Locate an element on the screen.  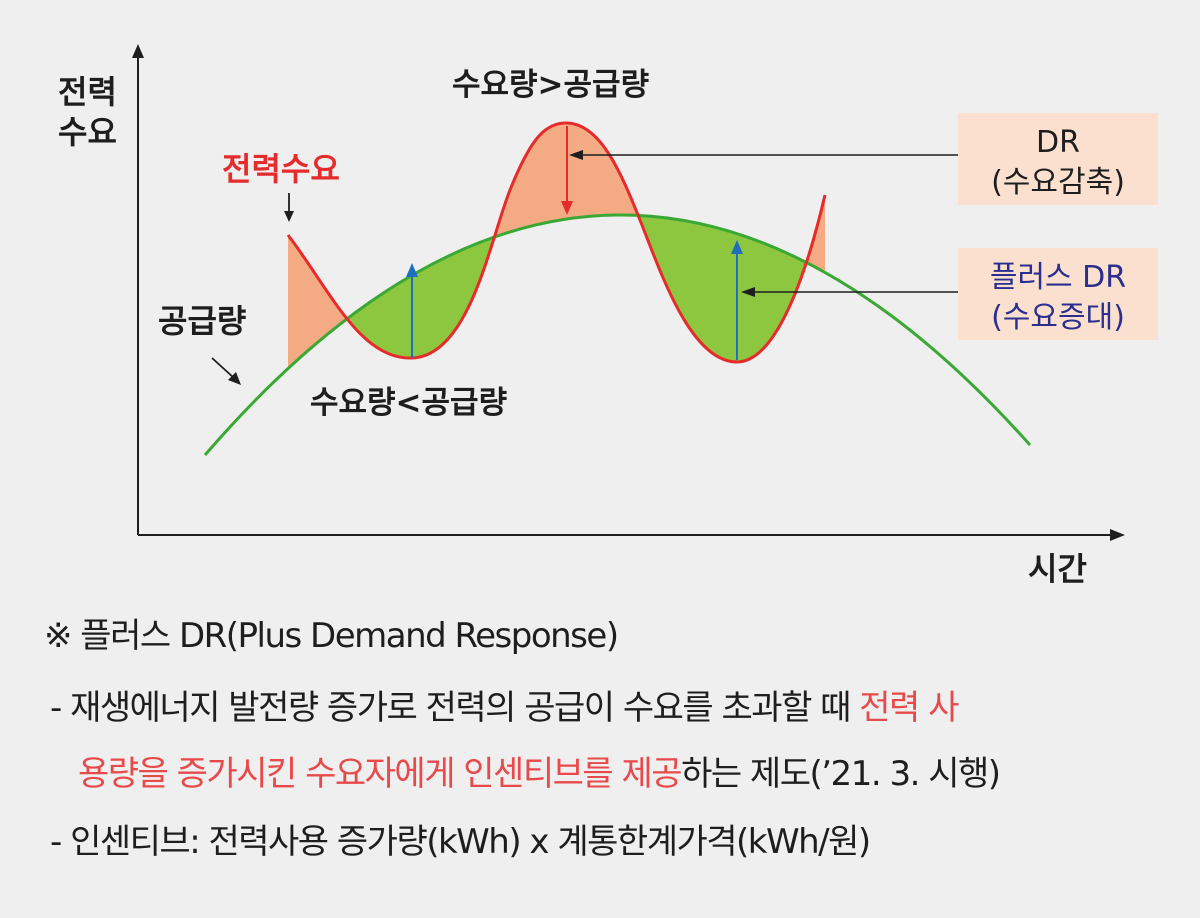
y-axis-label-line1: 전력 is located at coordinates (87, 92).